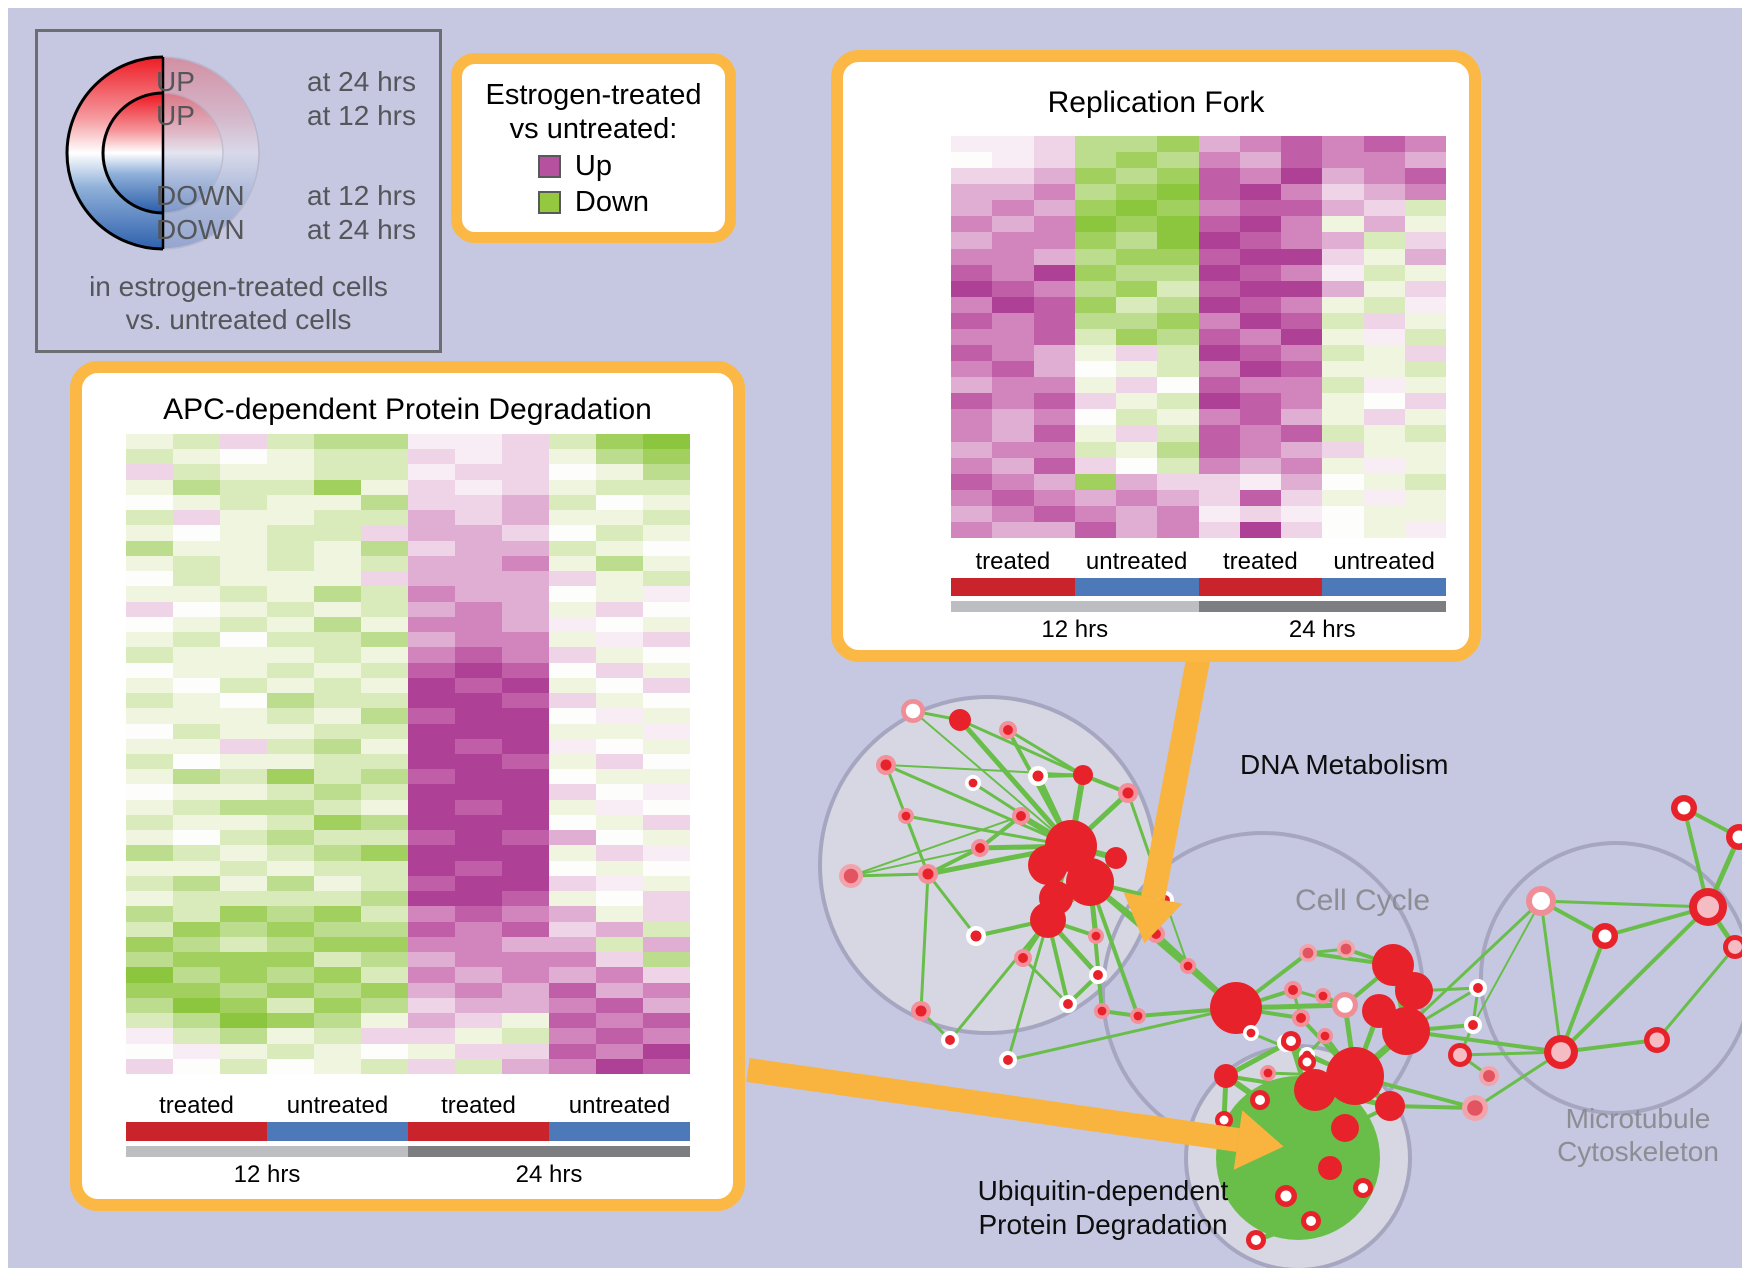 This screenshot has width=1750, height=1279. Describe the element at coordinates (1175, 779) in the screenshot. I see `annotation-arrow` at that location.